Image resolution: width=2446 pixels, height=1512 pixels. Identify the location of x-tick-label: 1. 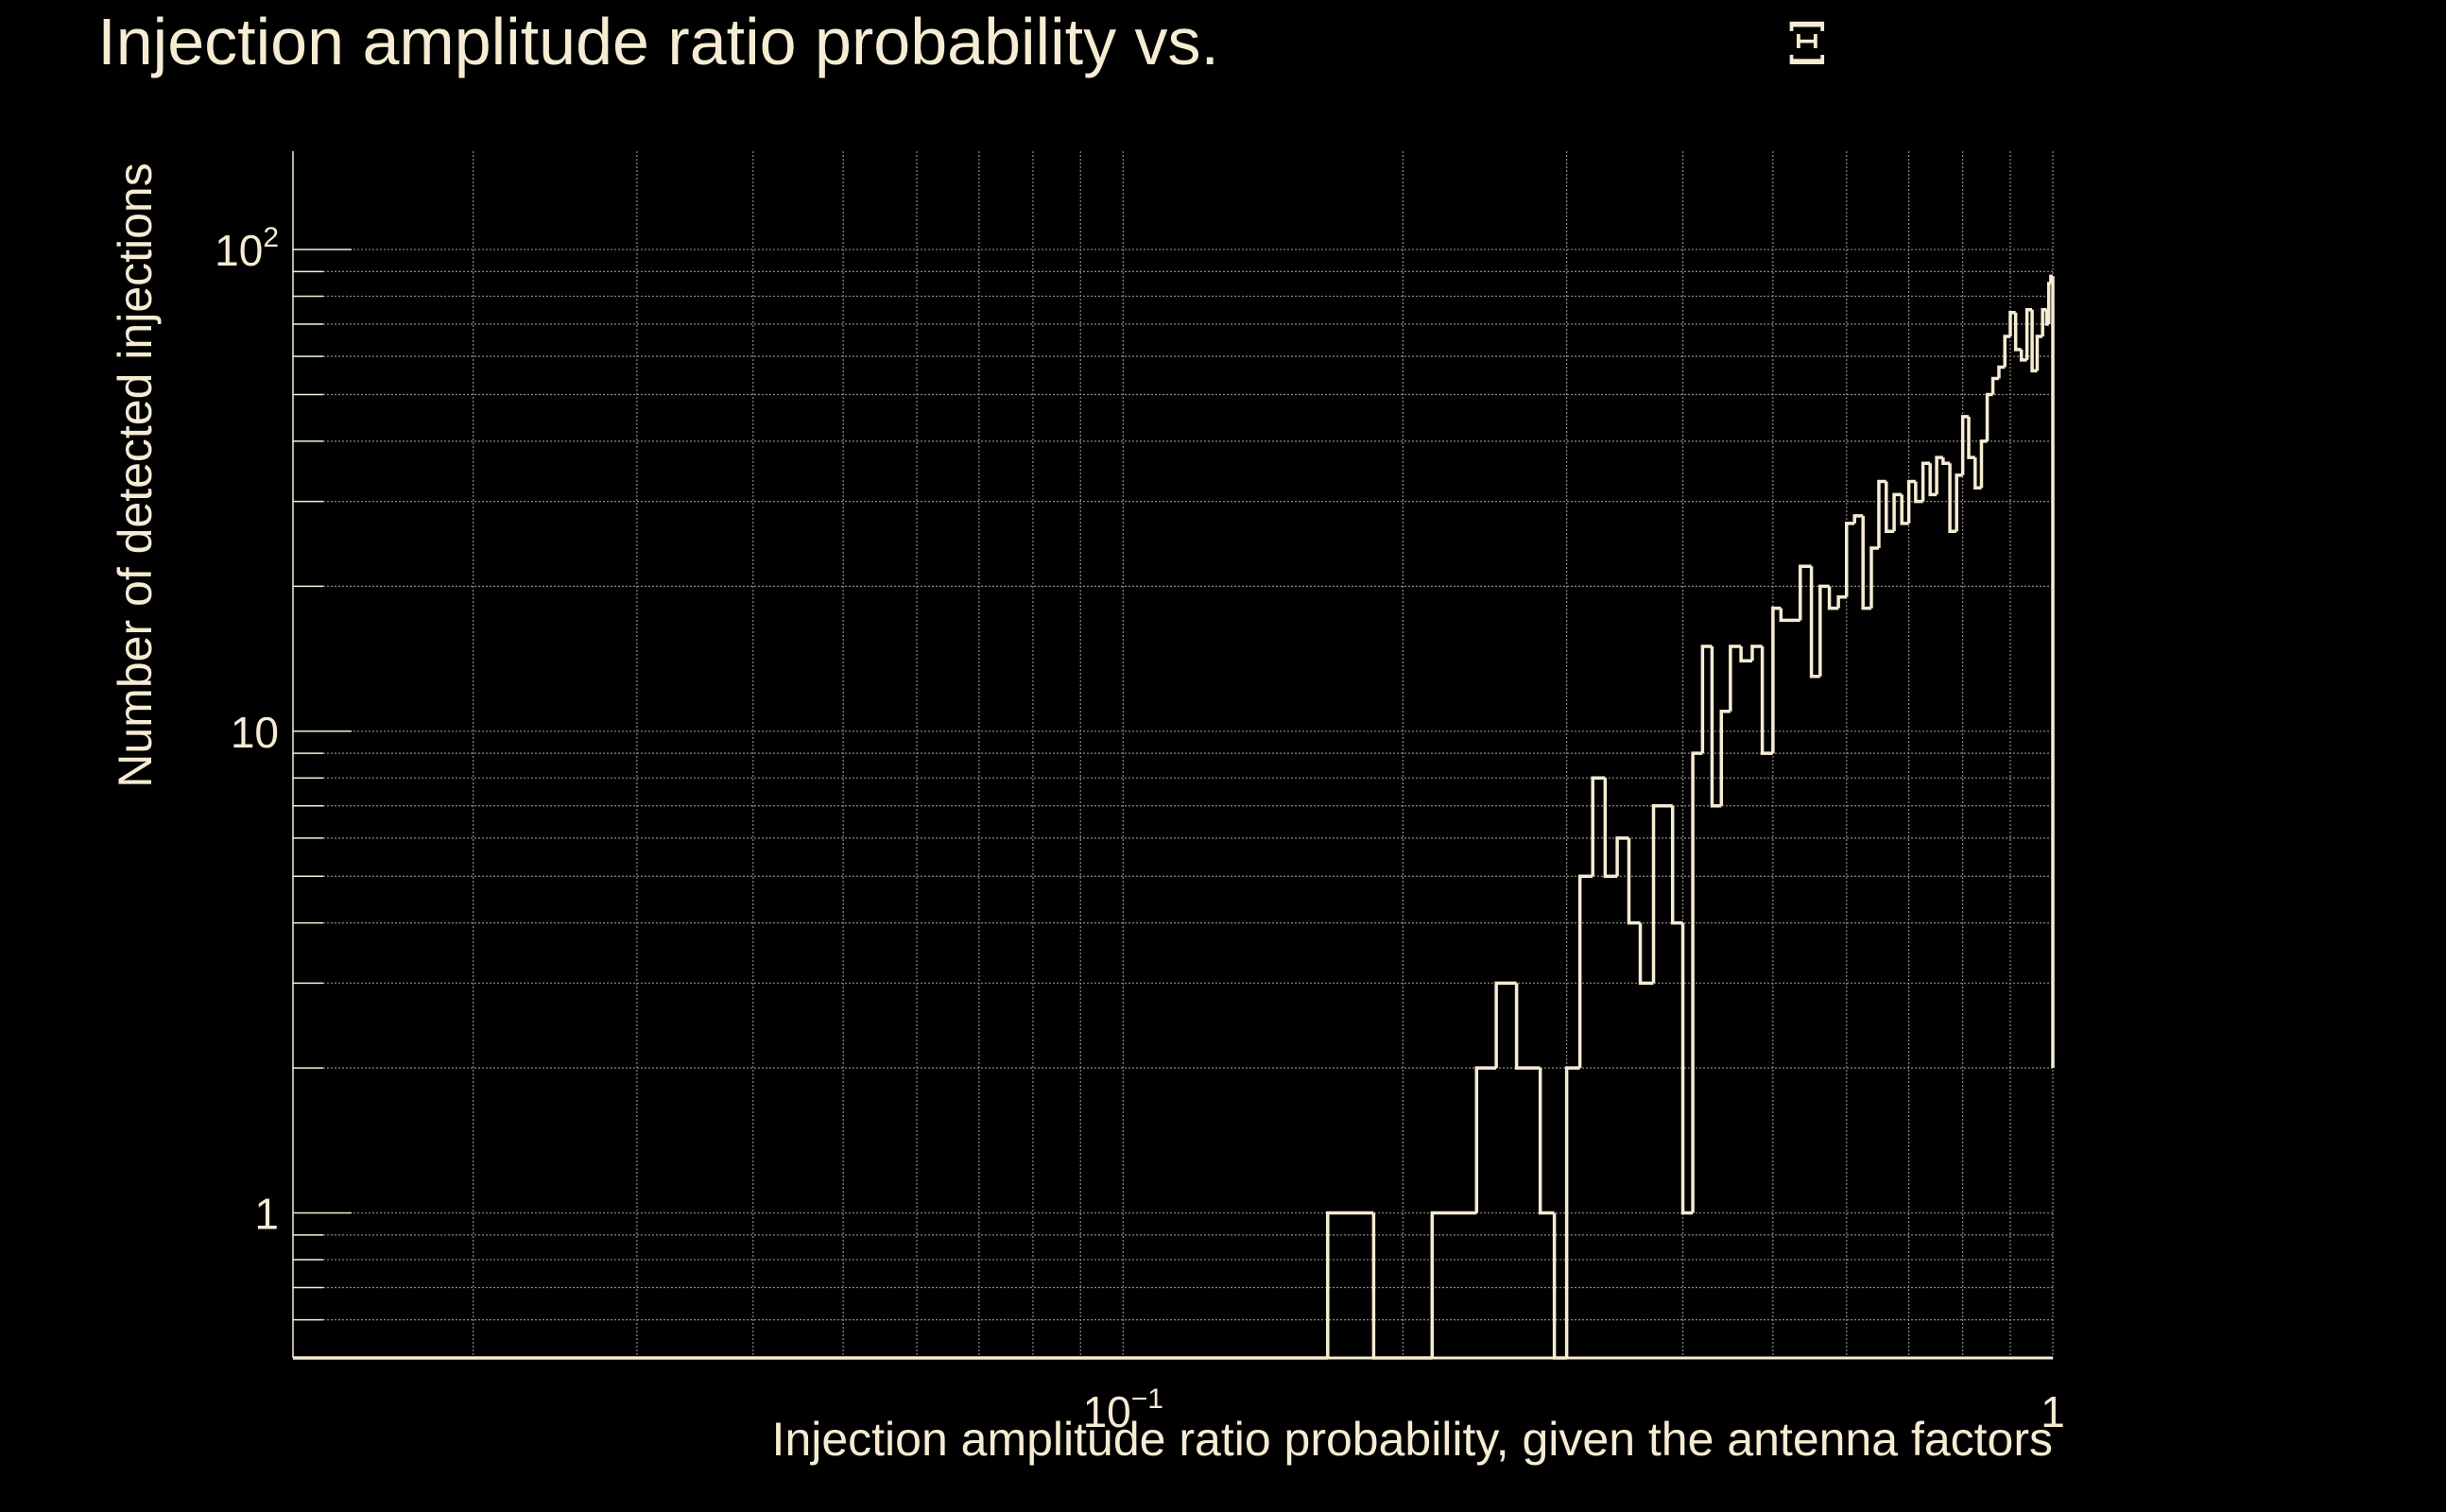
(2053, 1411).